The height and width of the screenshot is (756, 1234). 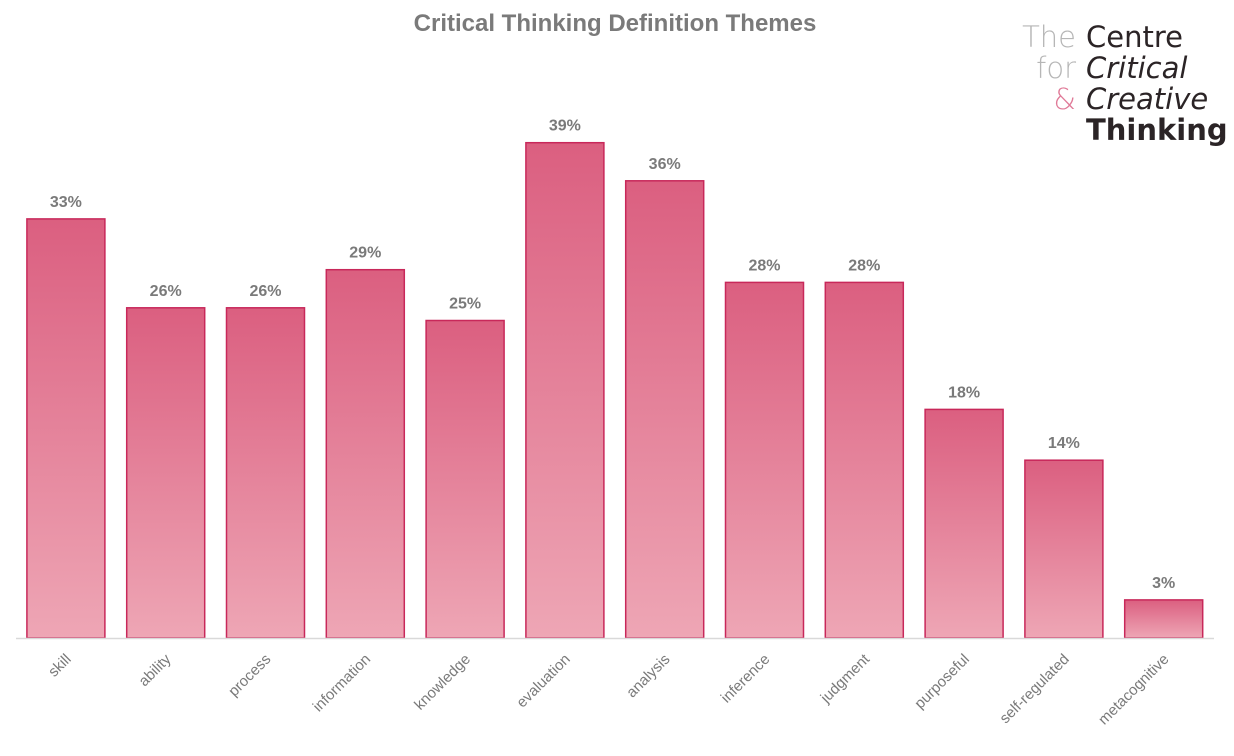 I want to click on logo-line-2: for Critical, so click(x=1098, y=68).